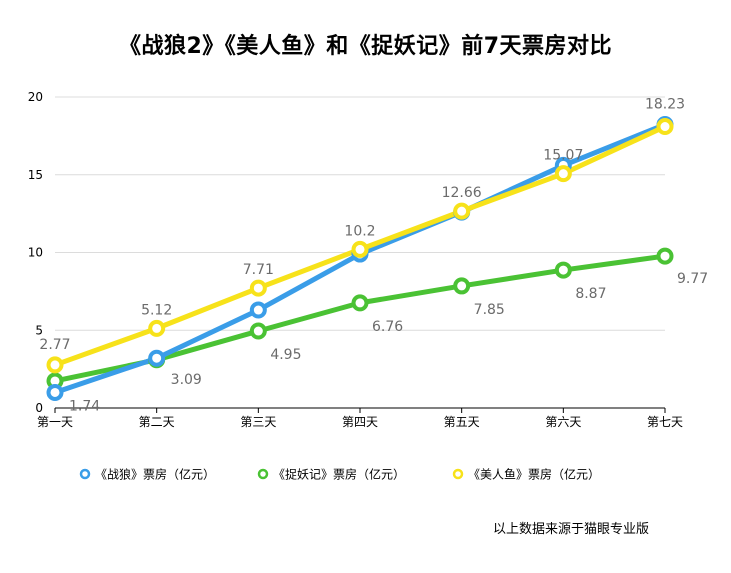 Image resolution: width=731 pixels, height=573 pixels. What do you see at coordinates (55, 422) in the screenshot?
I see `x-tick-label: 第一天` at bounding box center [55, 422].